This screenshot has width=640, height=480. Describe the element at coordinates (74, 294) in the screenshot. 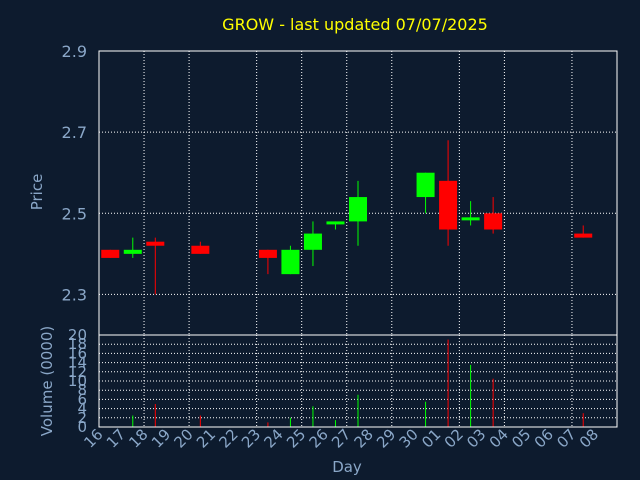

I see `price-tick-label: 2.3` at that location.